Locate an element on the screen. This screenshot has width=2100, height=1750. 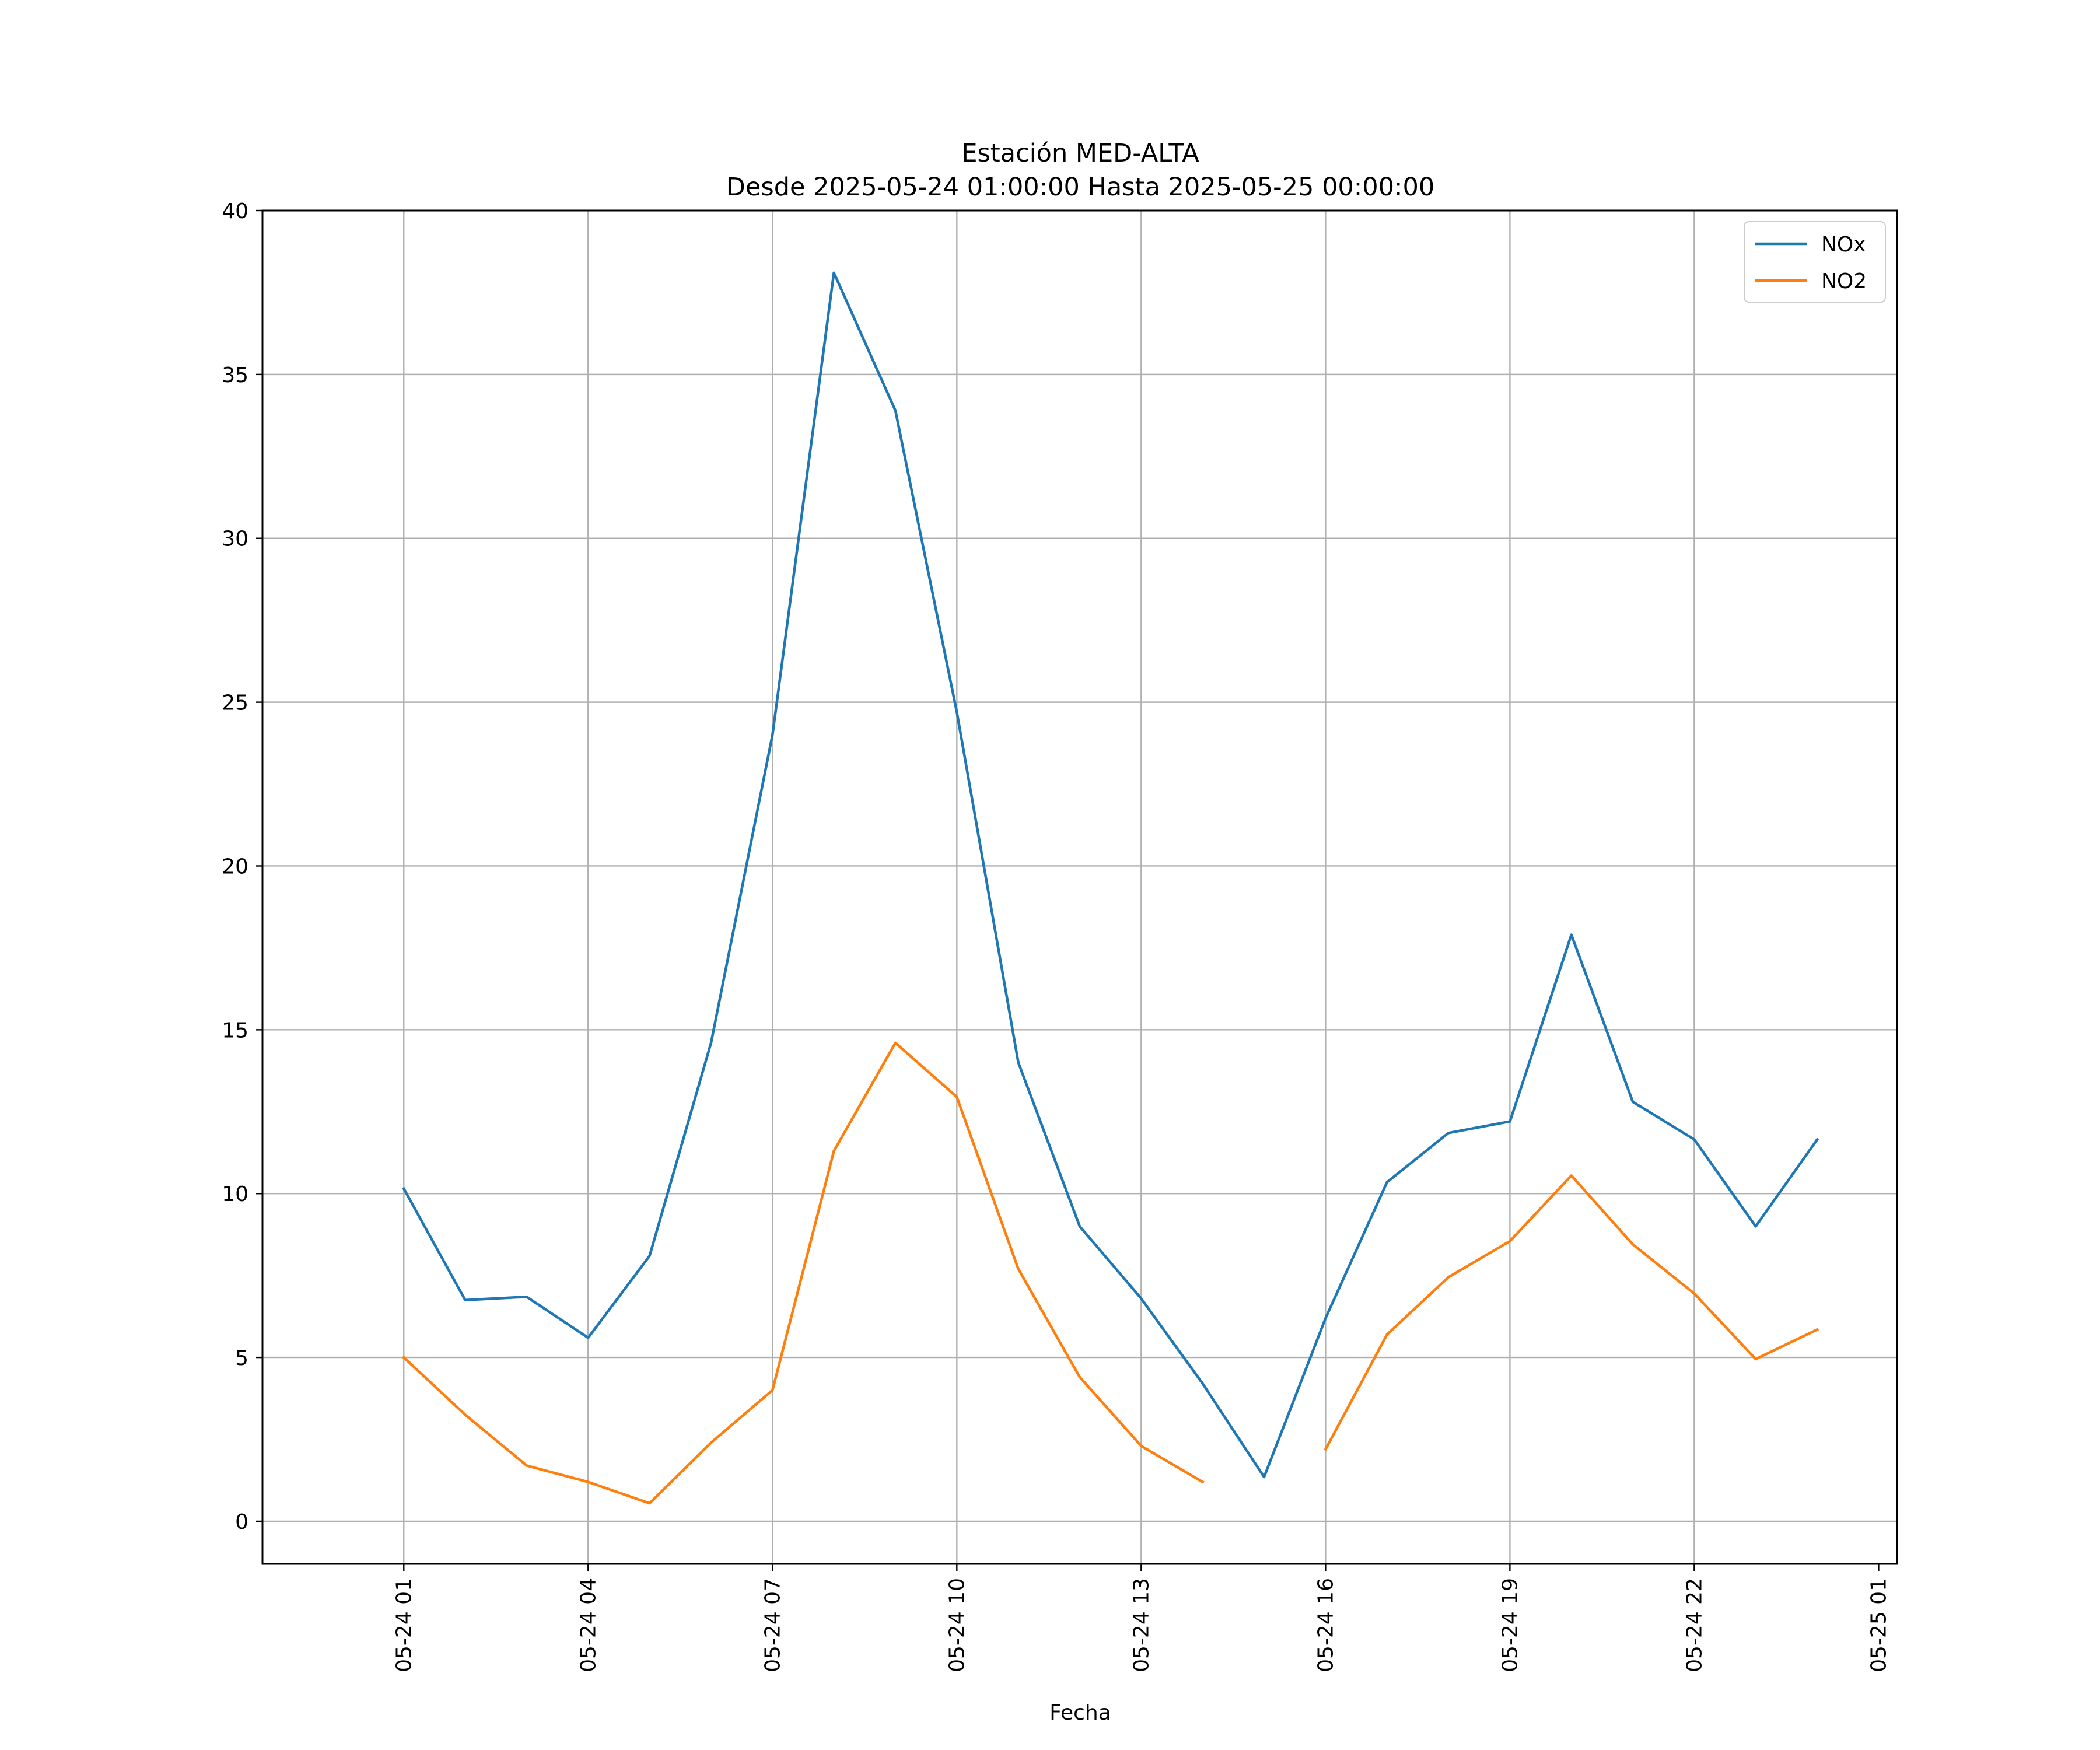
y-tick-label: 20 is located at coordinates (235, 866).